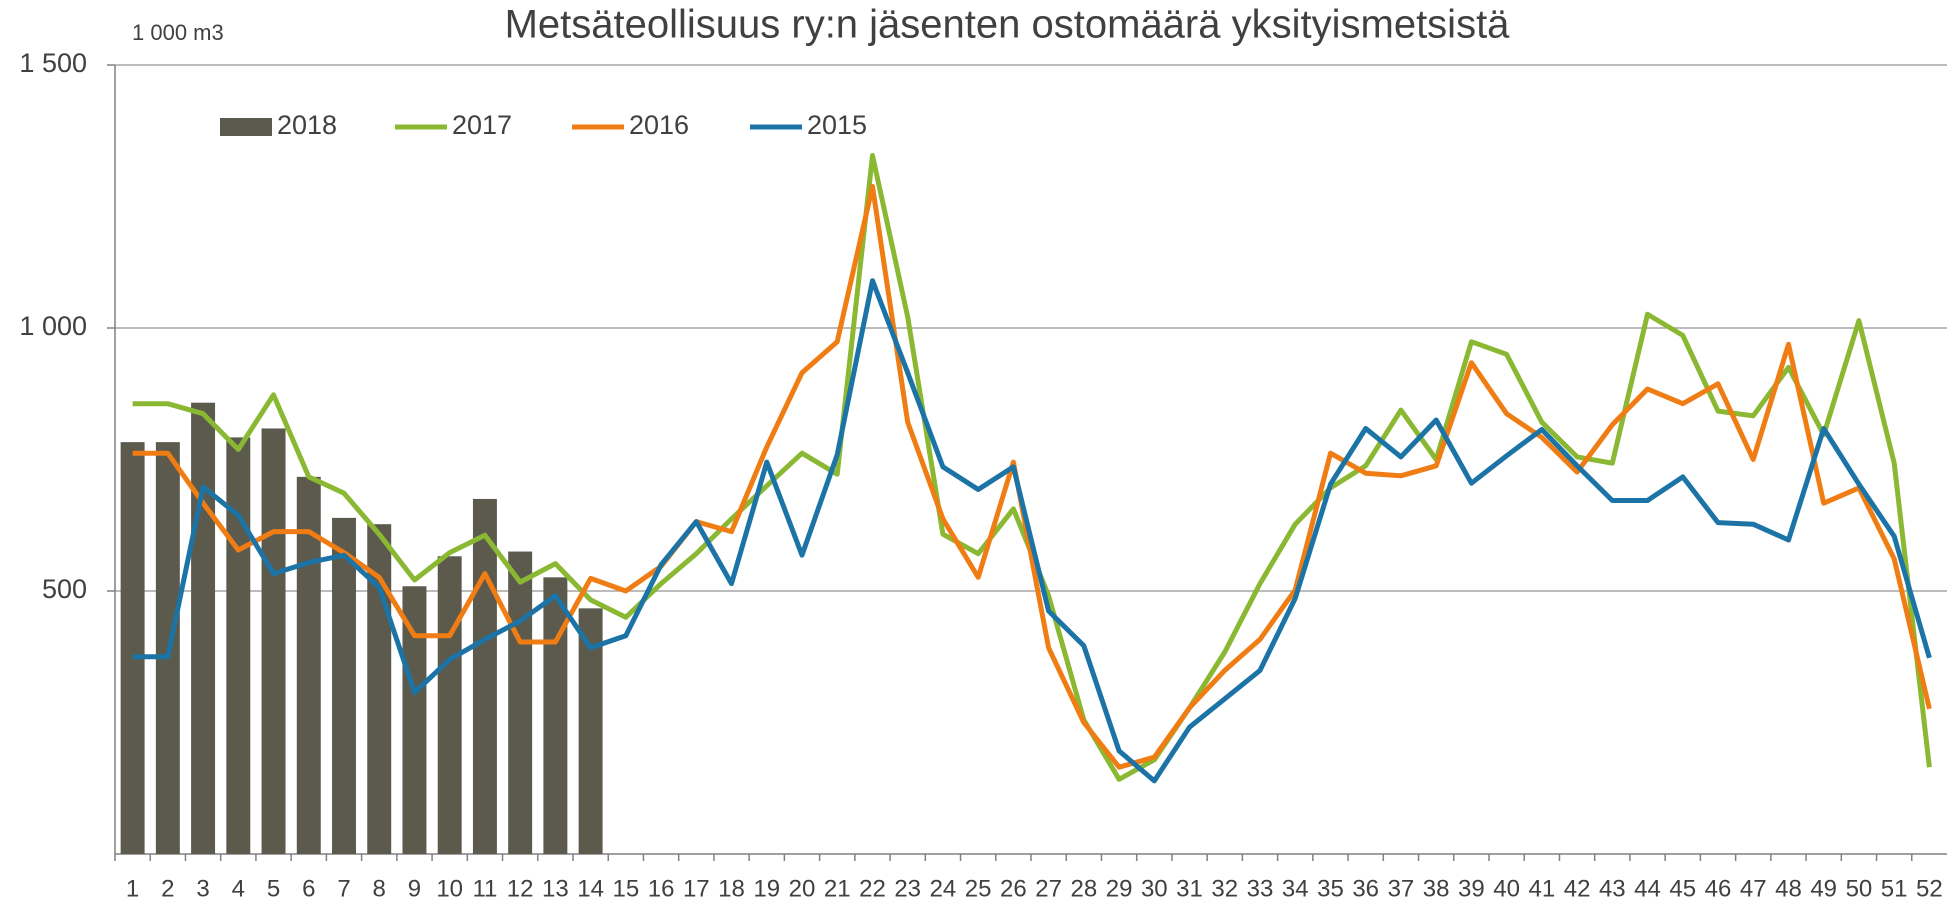 Image resolution: width=1949 pixels, height=902 pixels. What do you see at coordinates (1894, 888) in the screenshot?
I see `x-tick-label: 51` at bounding box center [1894, 888].